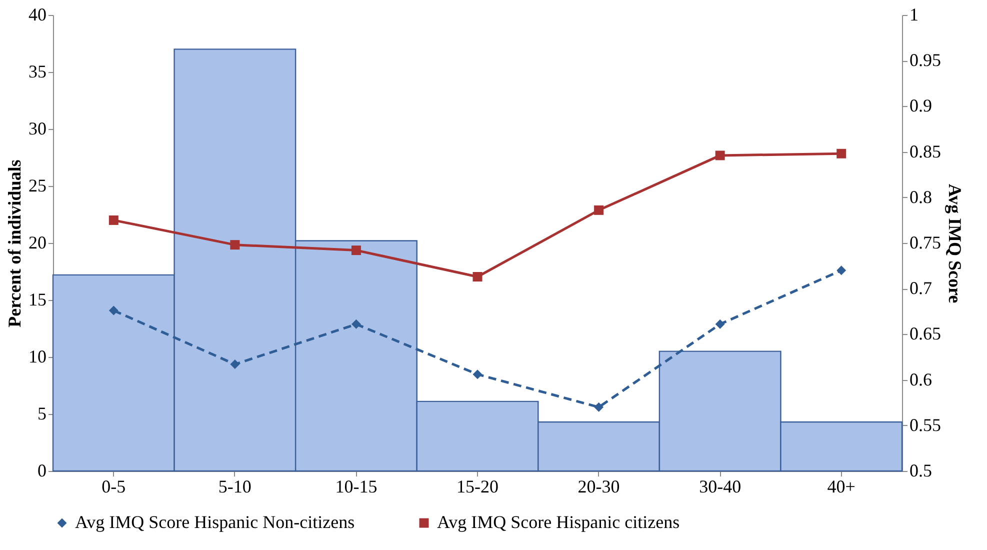  I want to click on y2-tick-label: 0.95, so click(925, 60).